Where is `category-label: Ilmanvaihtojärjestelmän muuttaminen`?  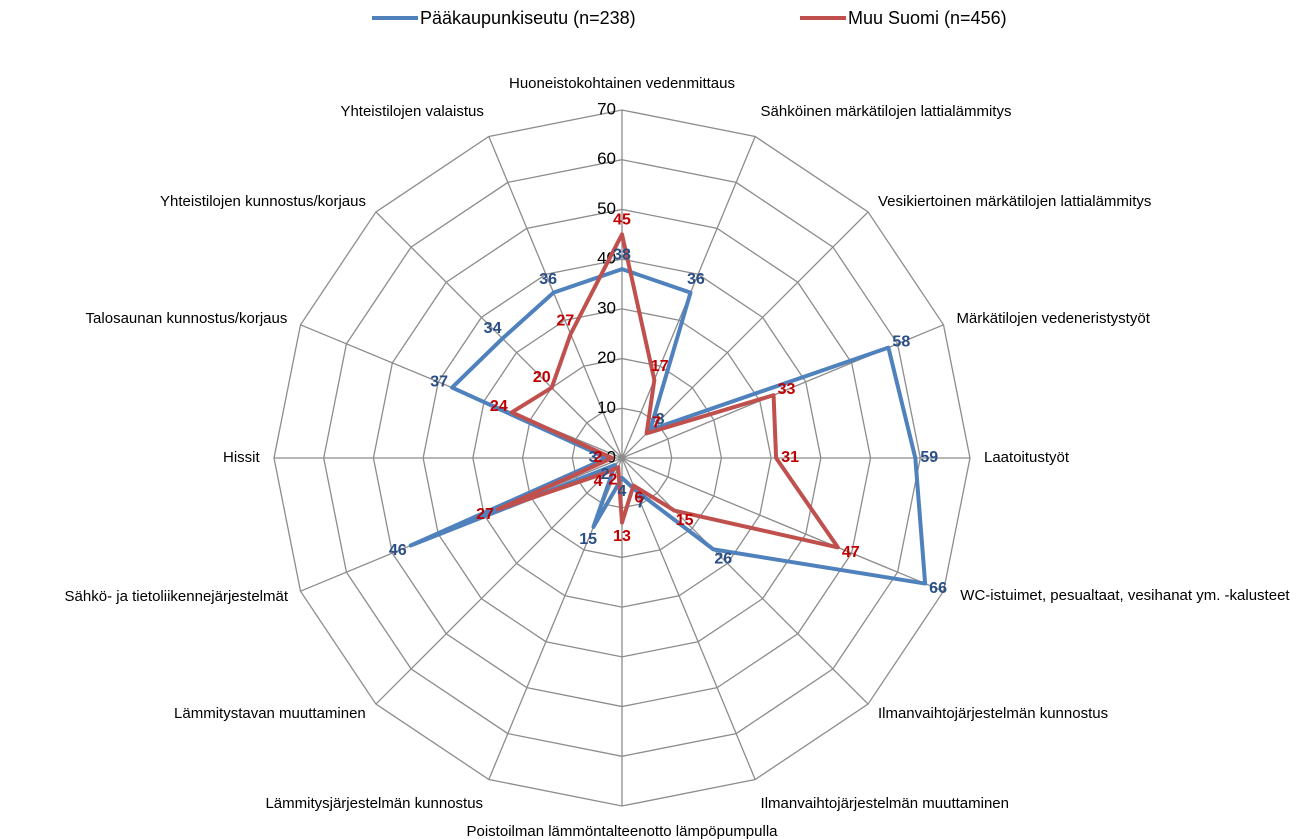
category-label: Ilmanvaihtojärjestelmän muuttaminen is located at coordinates (884, 804).